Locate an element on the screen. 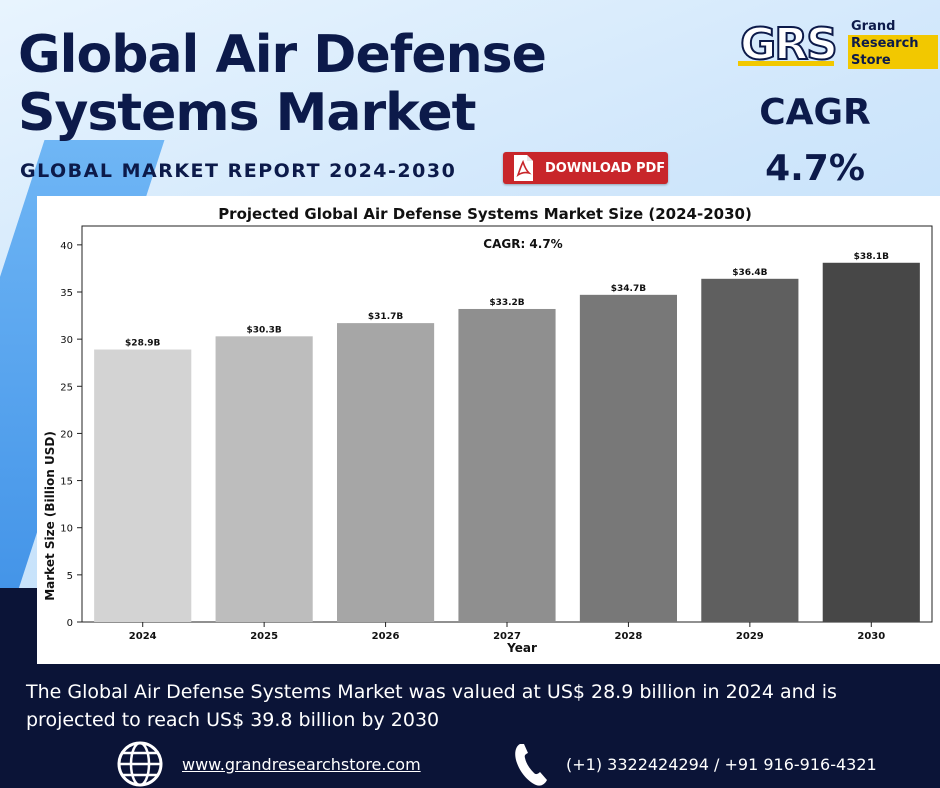 The height and width of the screenshot is (788, 940). page-title: Global Air Defense Systems Market is located at coordinates (282, 84).